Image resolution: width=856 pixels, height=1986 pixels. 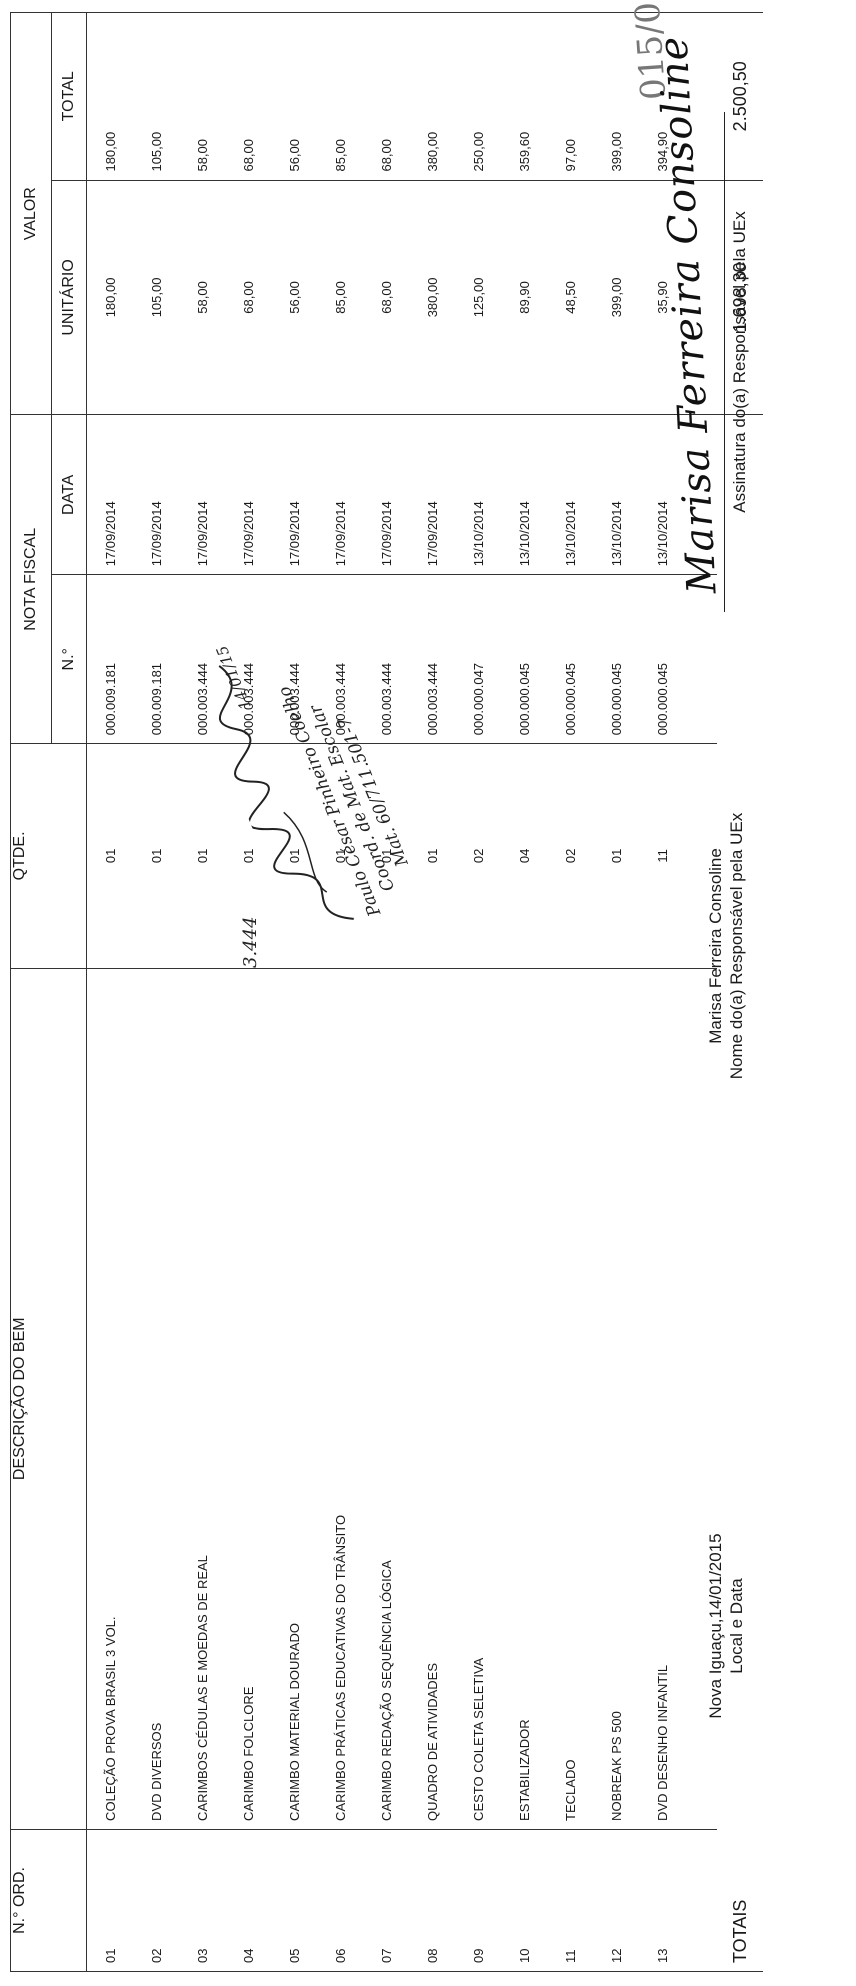 I want to click on cell-unitario: 89,90, so click(x=524, y=297).